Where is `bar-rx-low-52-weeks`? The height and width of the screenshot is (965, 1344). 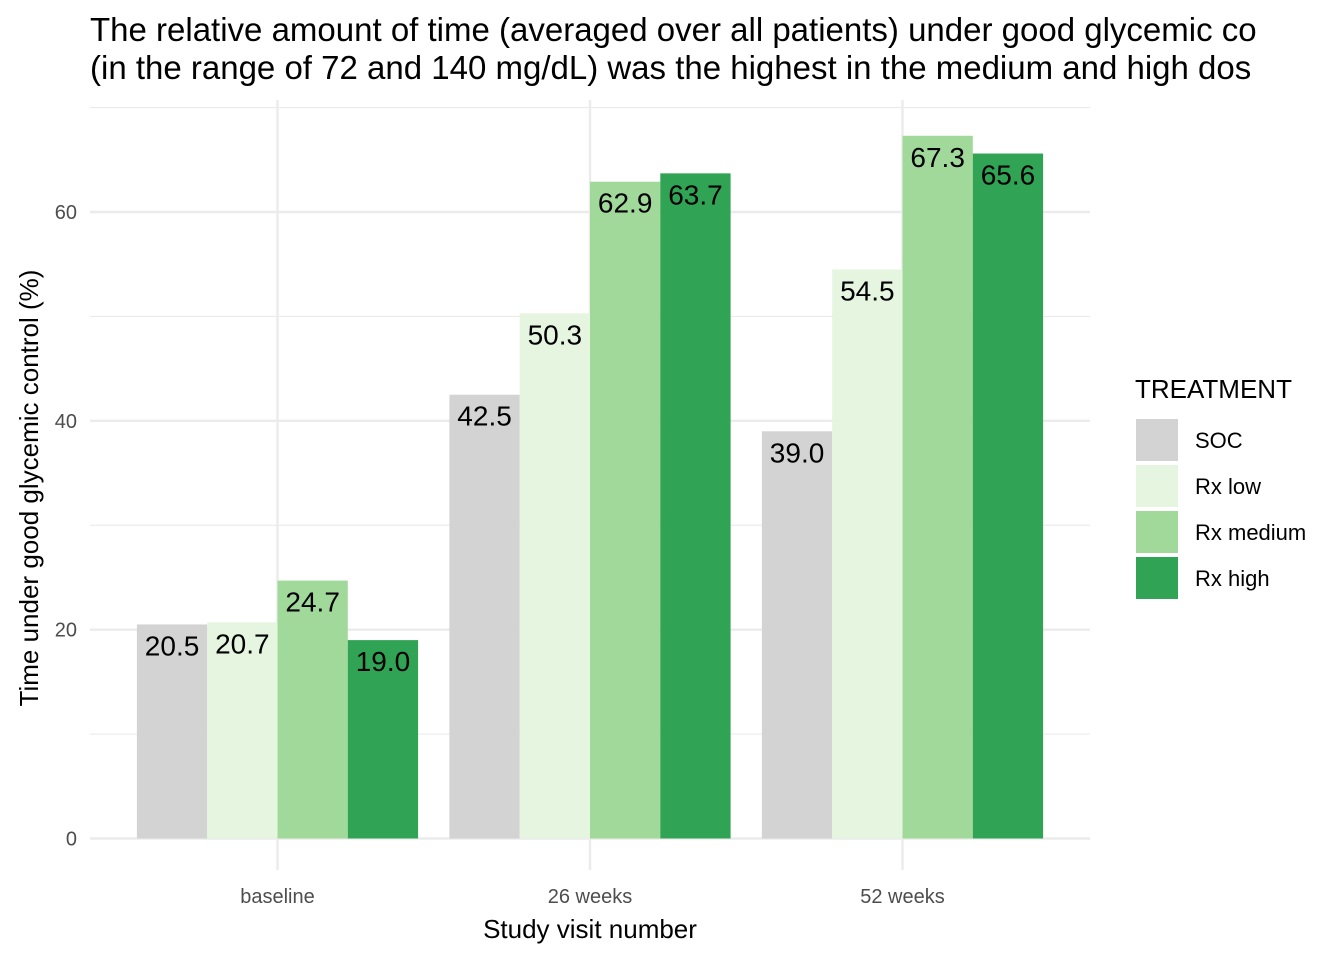
bar-rx-low-52-weeks is located at coordinates (867, 554).